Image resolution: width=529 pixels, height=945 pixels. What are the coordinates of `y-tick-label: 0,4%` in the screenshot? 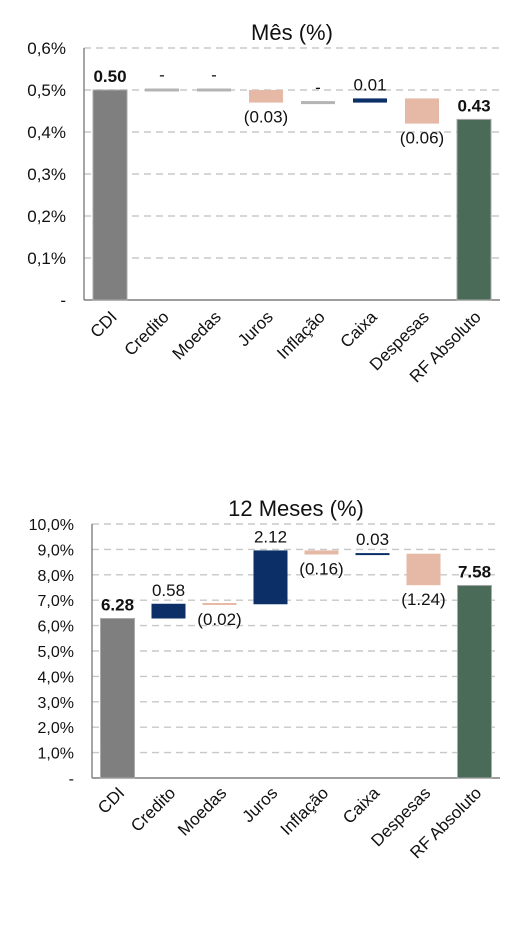 It's located at (46, 132).